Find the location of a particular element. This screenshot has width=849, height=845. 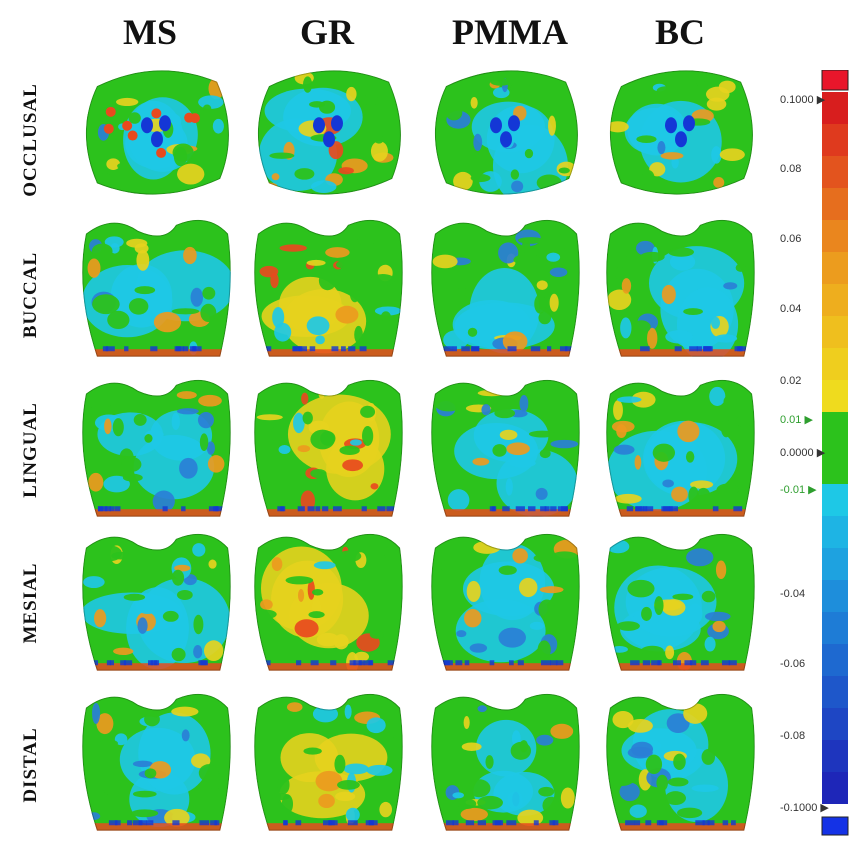

tooth-render-lingual-ms is located at coordinates (156, 448).